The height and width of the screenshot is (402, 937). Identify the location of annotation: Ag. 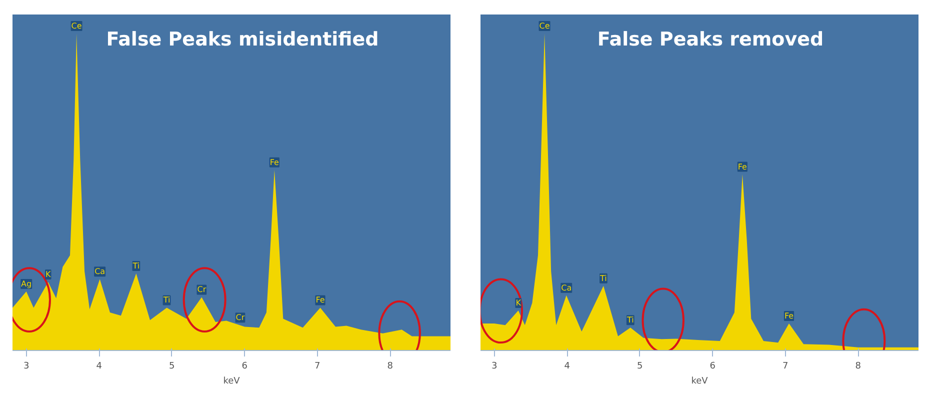
(26, 284).